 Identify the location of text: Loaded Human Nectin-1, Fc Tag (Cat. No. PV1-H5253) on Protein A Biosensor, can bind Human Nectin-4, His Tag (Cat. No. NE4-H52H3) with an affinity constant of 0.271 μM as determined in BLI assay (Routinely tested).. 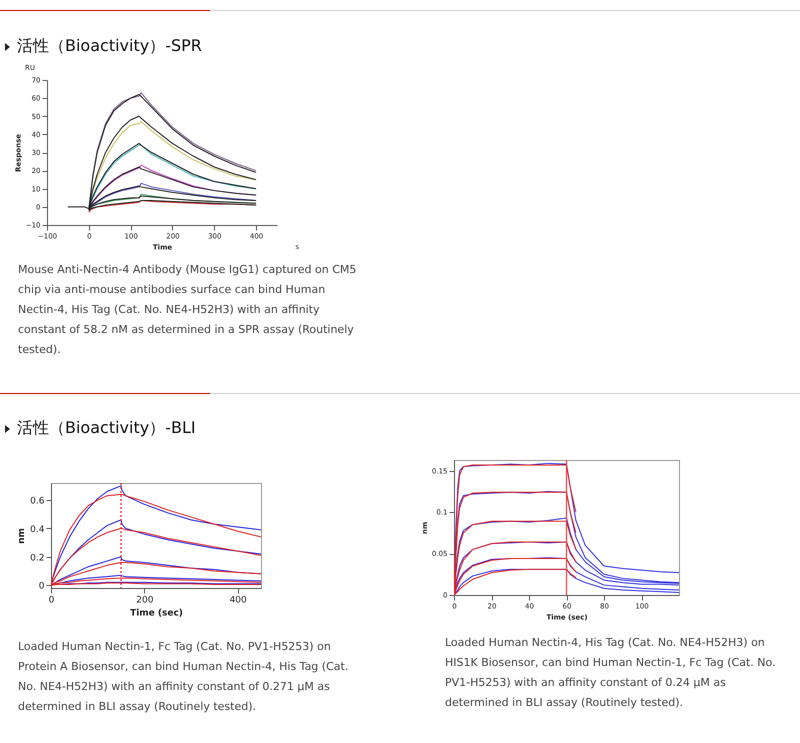
(184, 677).